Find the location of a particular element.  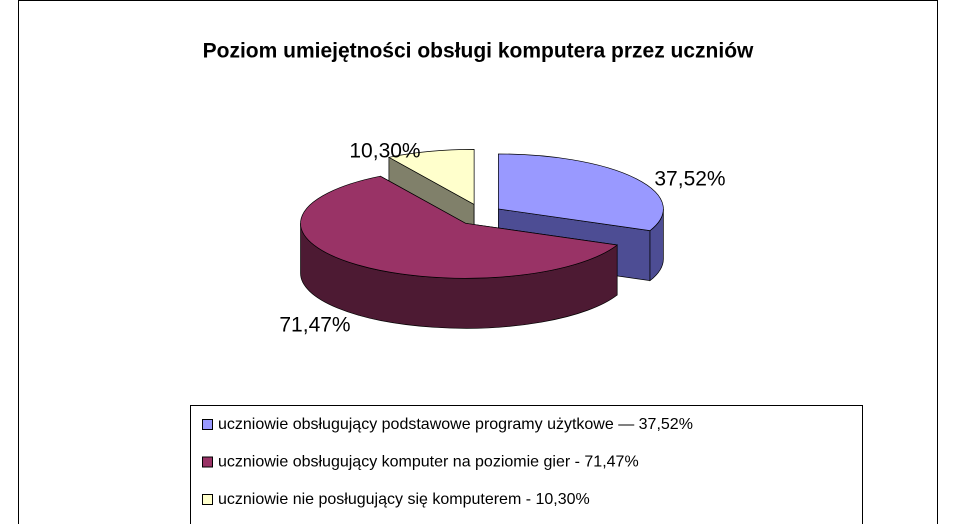

data-label: 10,30% is located at coordinates (384, 151).